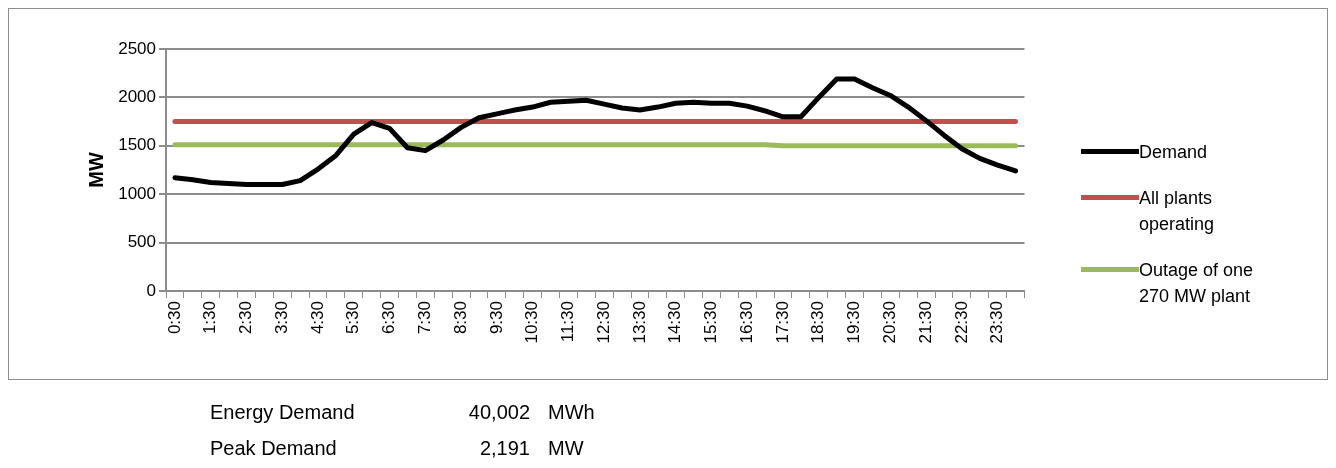 This screenshot has height=468, width=1336. What do you see at coordinates (746, 322) in the screenshot?
I see `x-tick-label: 16:30` at bounding box center [746, 322].